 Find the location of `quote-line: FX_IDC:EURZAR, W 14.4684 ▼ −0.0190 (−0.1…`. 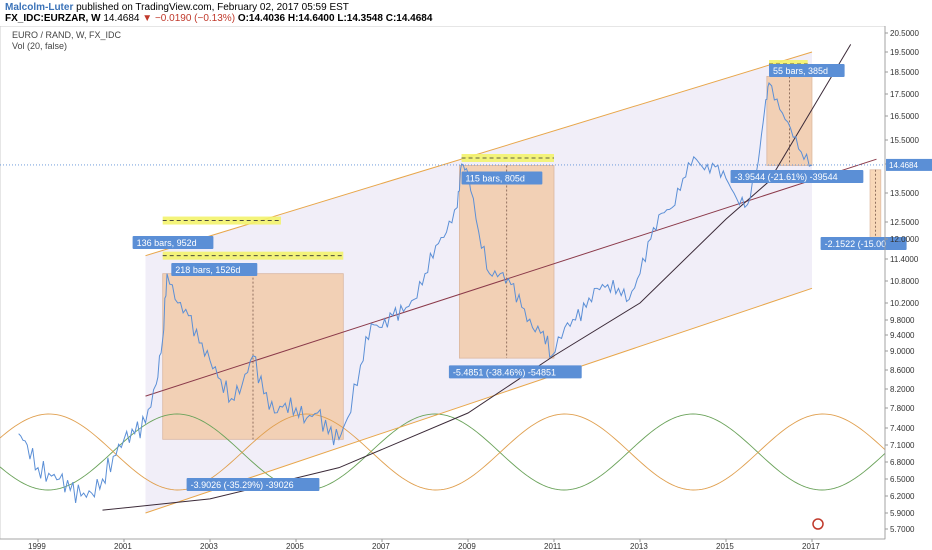

quote-line: FX_IDC:EURZAR, W 14.4684 ▼ −0.0190 (−0.1… is located at coordinates (218, 18).